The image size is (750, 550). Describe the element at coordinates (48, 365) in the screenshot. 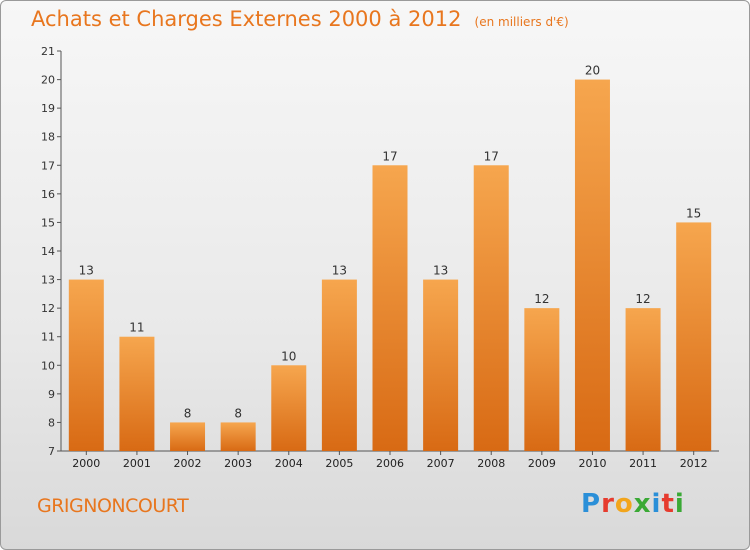

I see `y-tick-label: 10` at that location.